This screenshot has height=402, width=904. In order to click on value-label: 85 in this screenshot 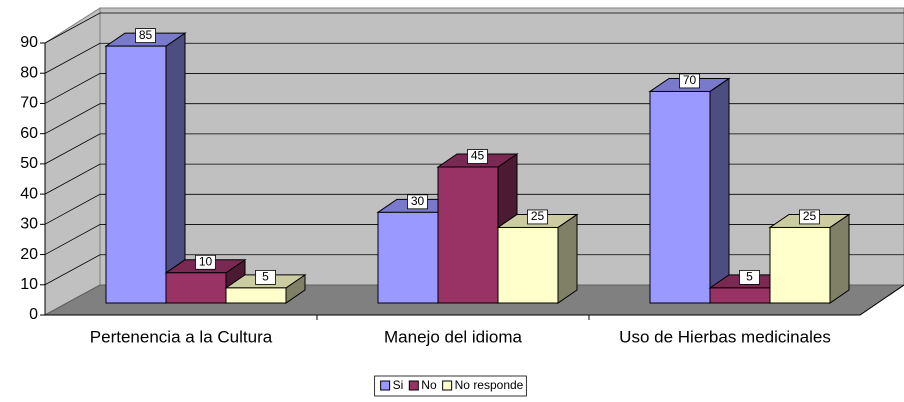, I will do `click(146, 35)`.